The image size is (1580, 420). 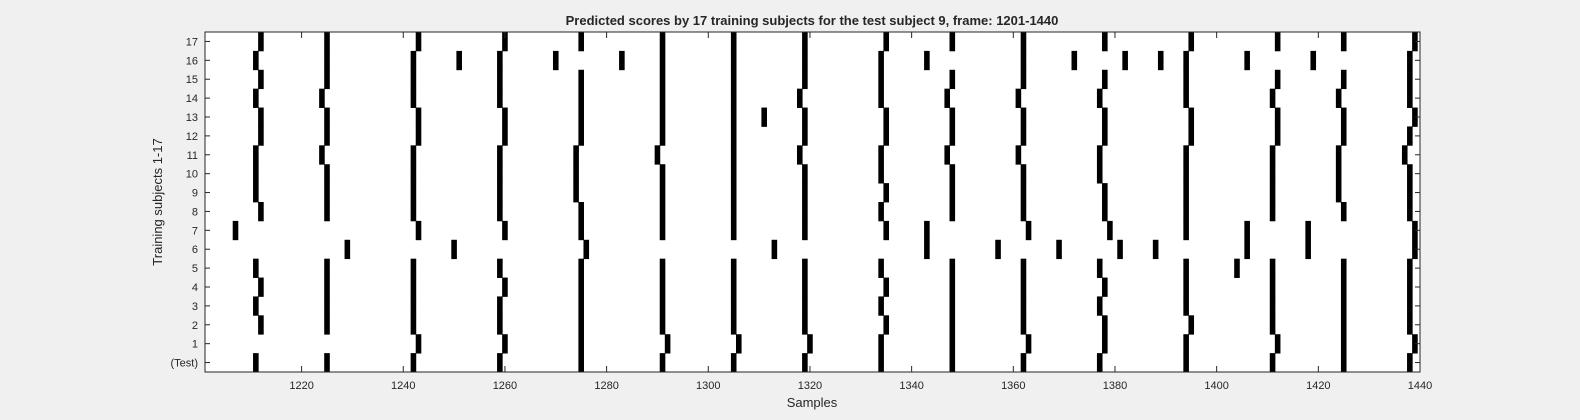 What do you see at coordinates (812, 402) in the screenshot?
I see `x-axis-label: Samples` at bounding box center [812, 402].